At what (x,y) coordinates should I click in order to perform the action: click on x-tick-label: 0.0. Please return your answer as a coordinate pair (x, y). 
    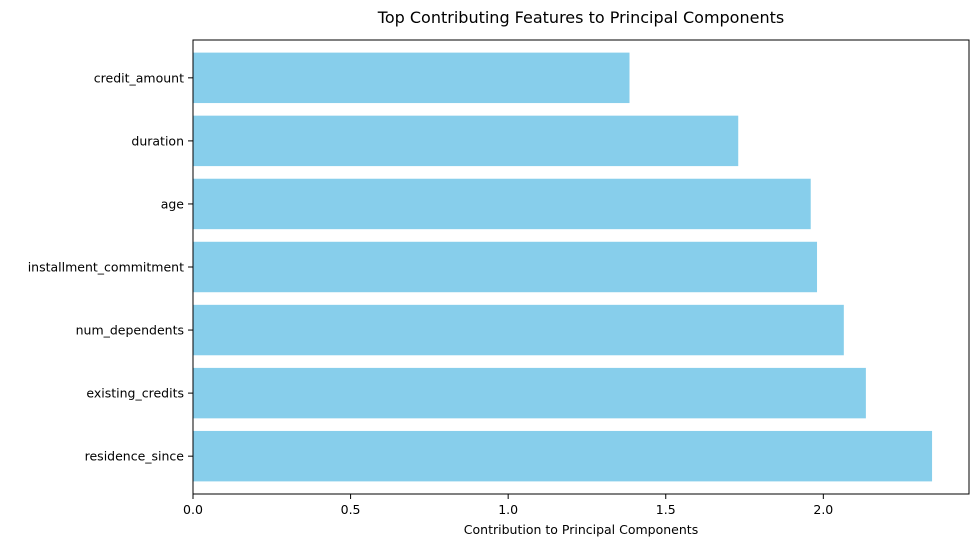
    Looking at the image, I should click on (193, 509).